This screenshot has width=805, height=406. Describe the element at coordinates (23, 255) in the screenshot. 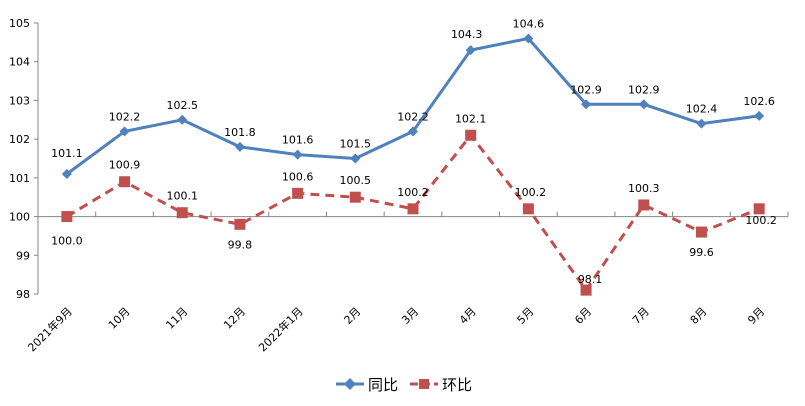

I see `y-tick-label: 99` at that location.